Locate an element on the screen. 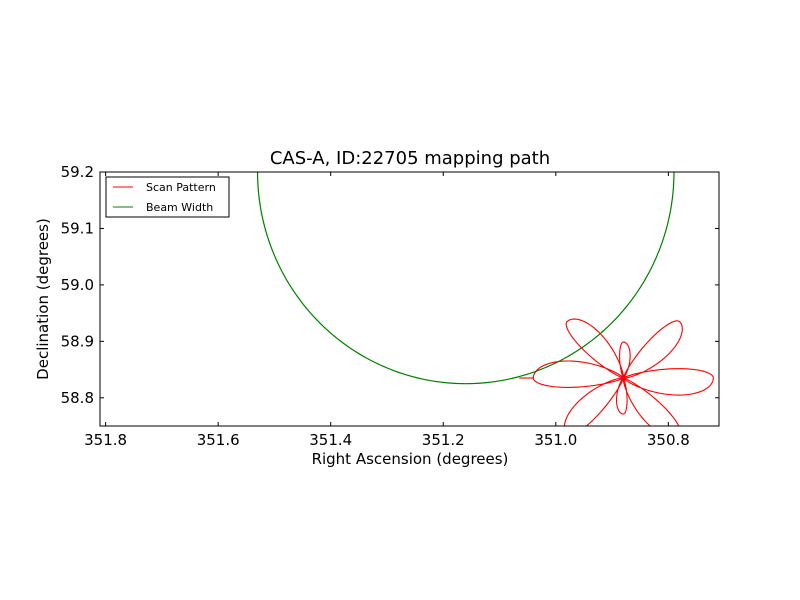  legend-label-scan-pattern: Scan Pattern is located at coordinates (181, 187).